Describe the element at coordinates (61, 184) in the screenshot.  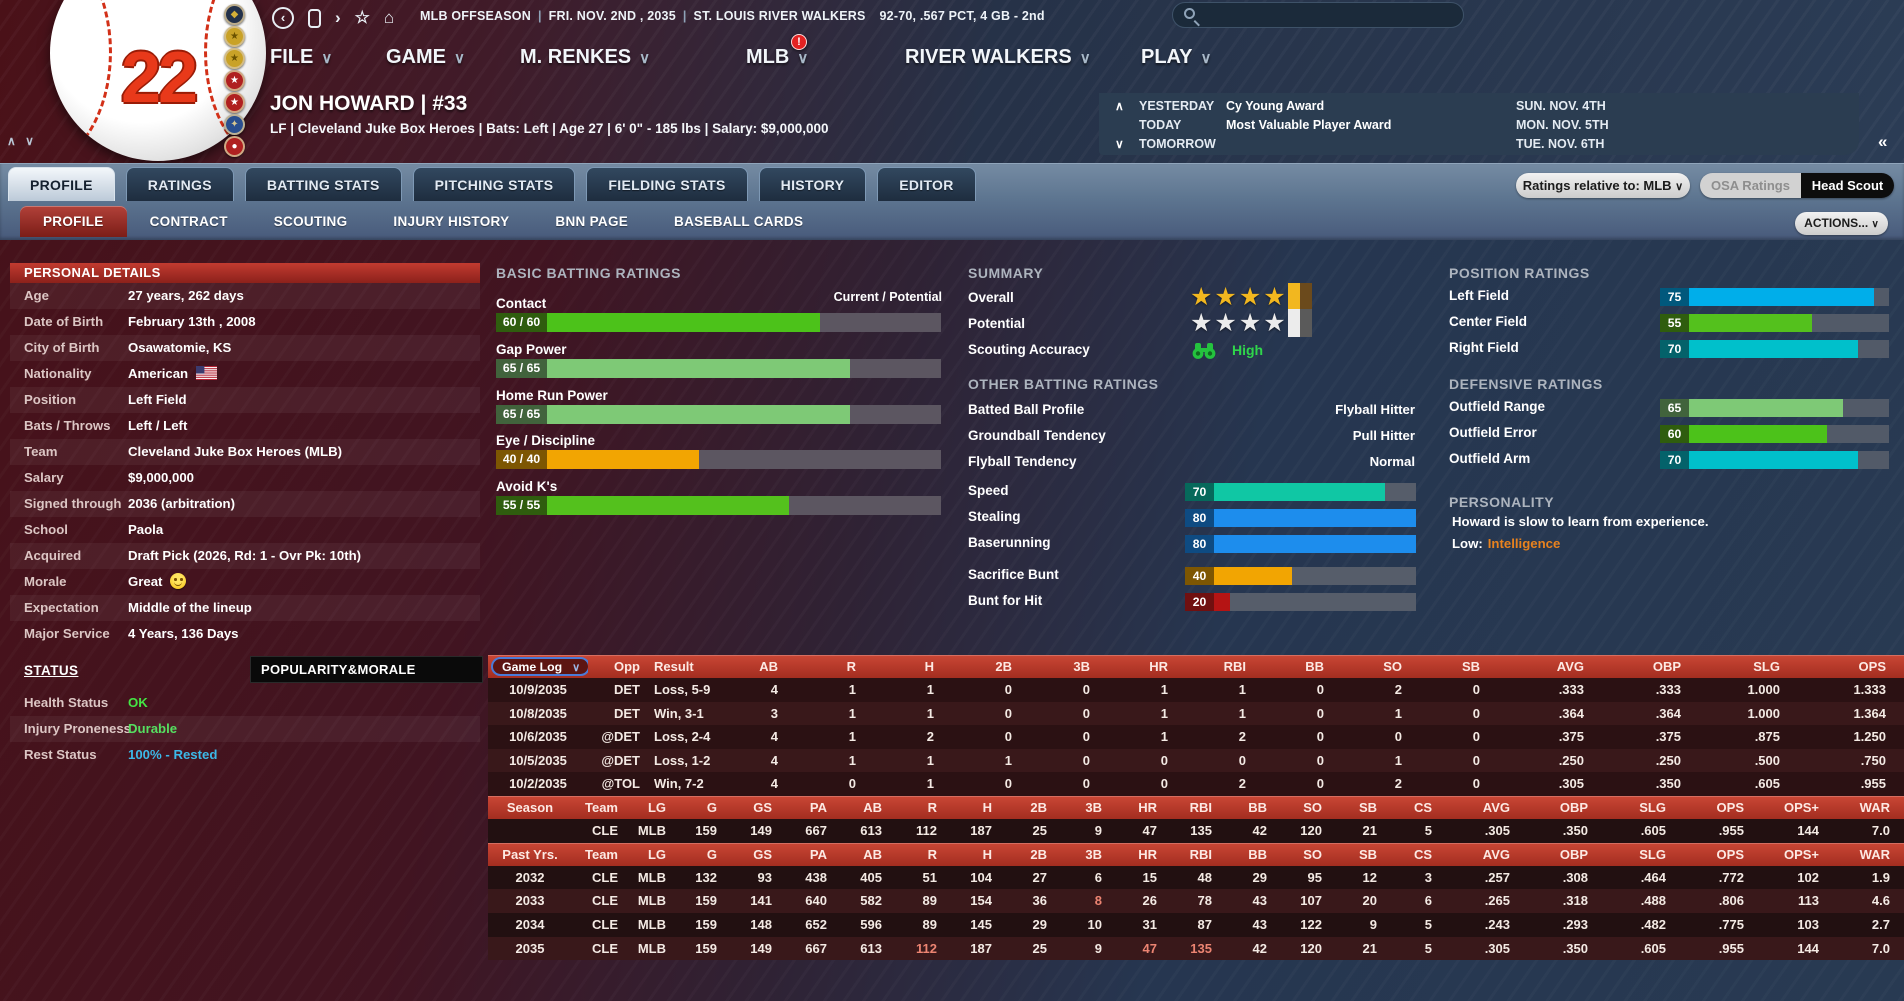
I see `tab-profile: PROFILE` at that location.